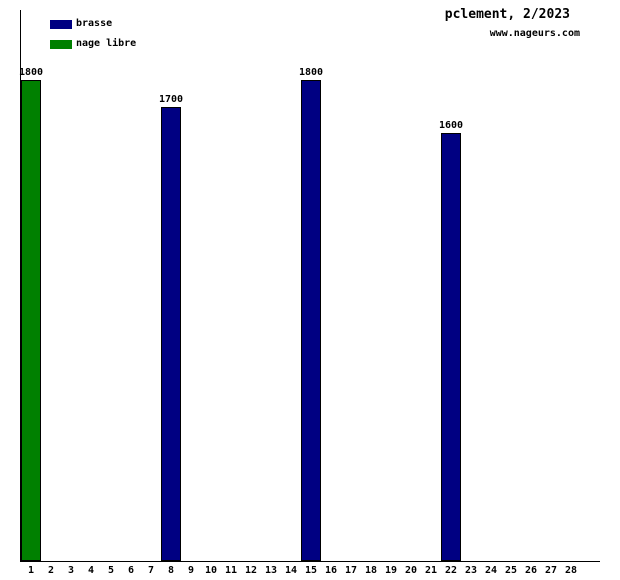 This screenshot has height=580, width=620. I want to click on x-tick-26: 26, so click(531, 570).